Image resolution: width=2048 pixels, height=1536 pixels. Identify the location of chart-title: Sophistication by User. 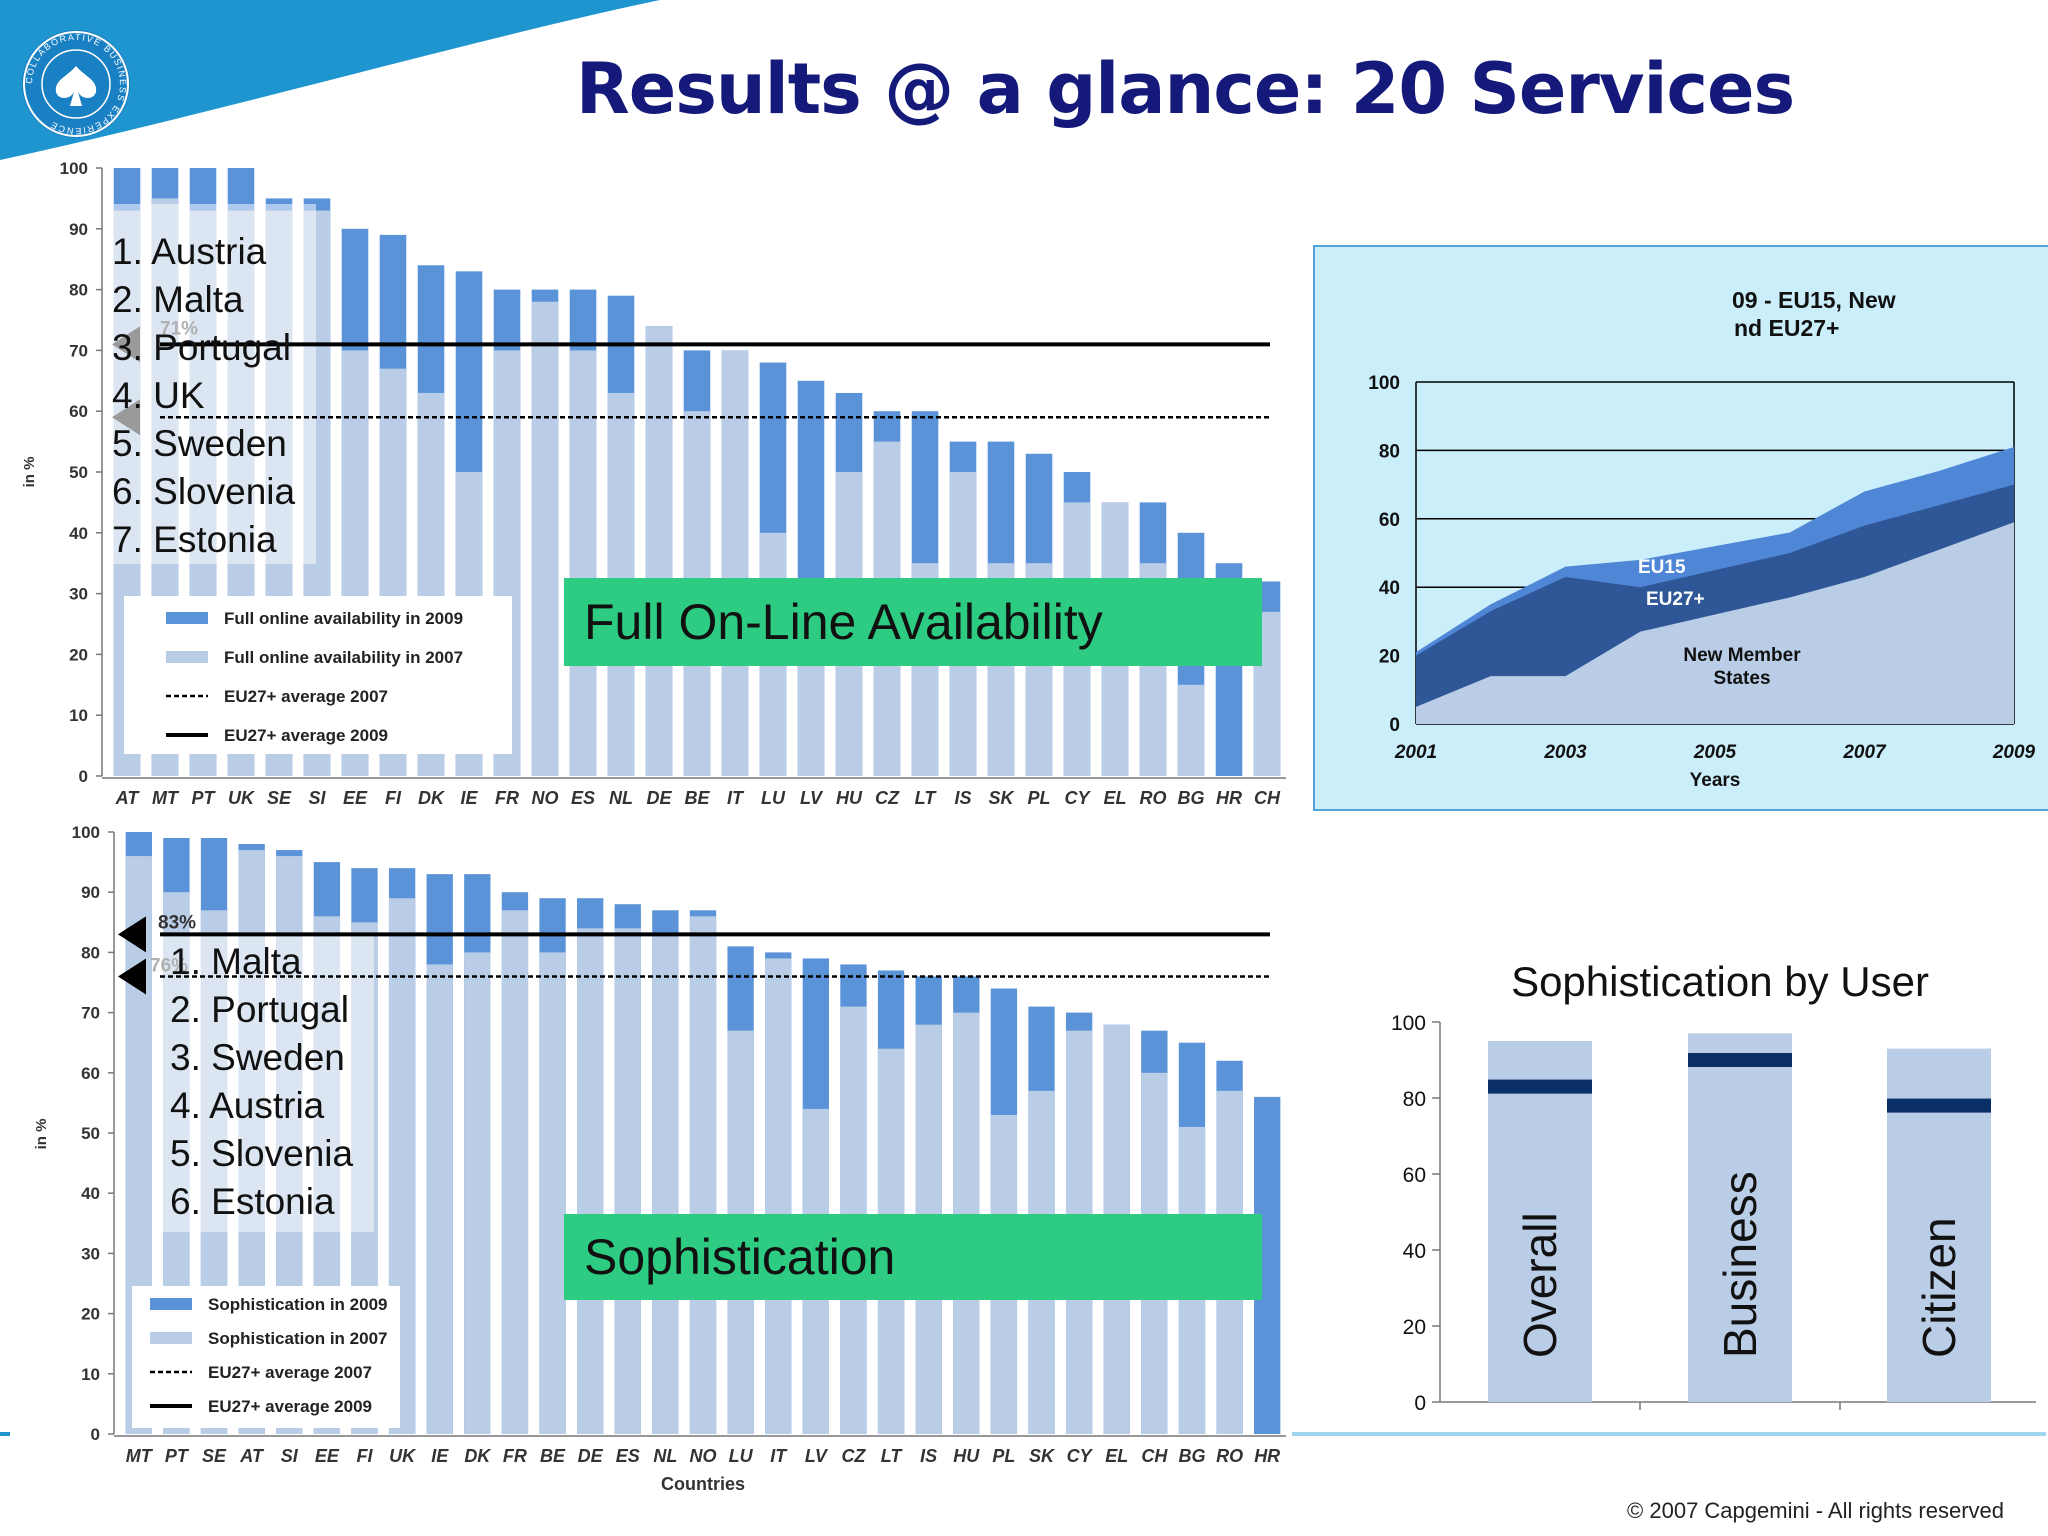
(1720, 981).